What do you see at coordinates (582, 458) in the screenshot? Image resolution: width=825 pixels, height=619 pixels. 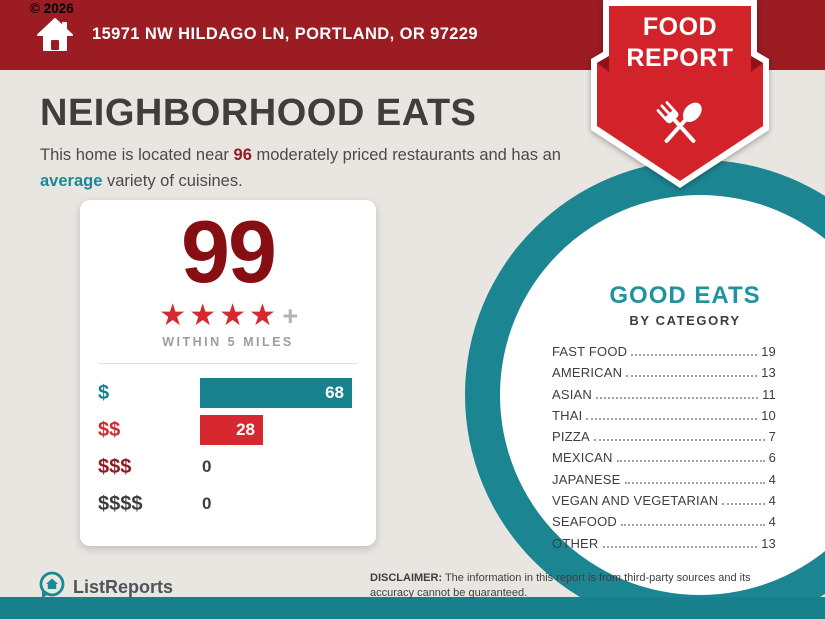 I see `category-label: MEXICAN` at bounding box center [582, 458].